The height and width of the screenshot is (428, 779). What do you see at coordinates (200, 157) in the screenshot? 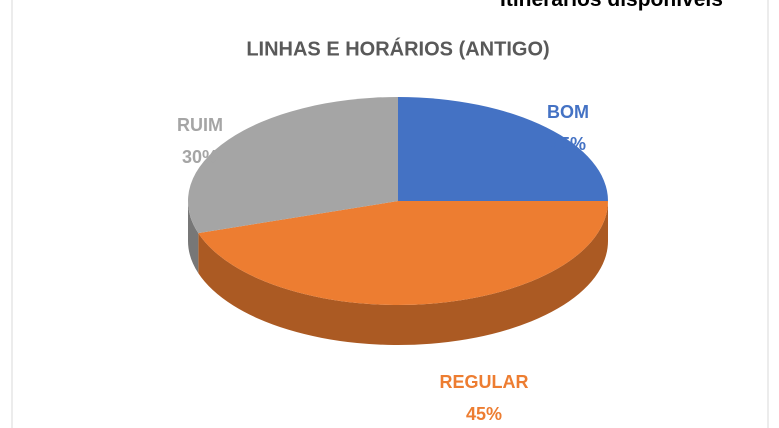
I see `slice-value-label: 30%` at bounding box center [200, 157].